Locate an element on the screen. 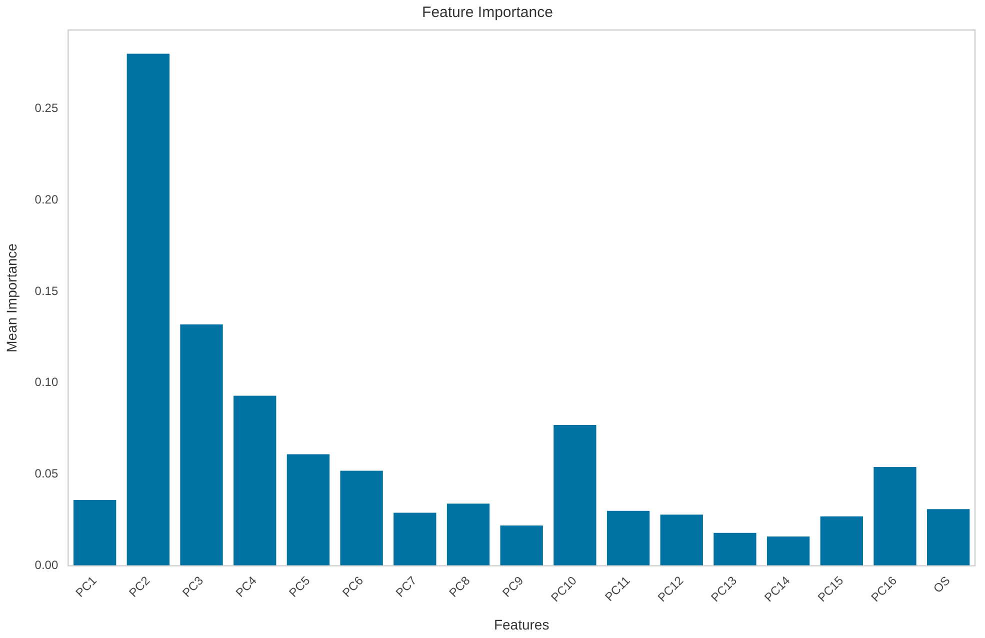  y-axis-title: Mean Importance is located at coordinates (11, 297).